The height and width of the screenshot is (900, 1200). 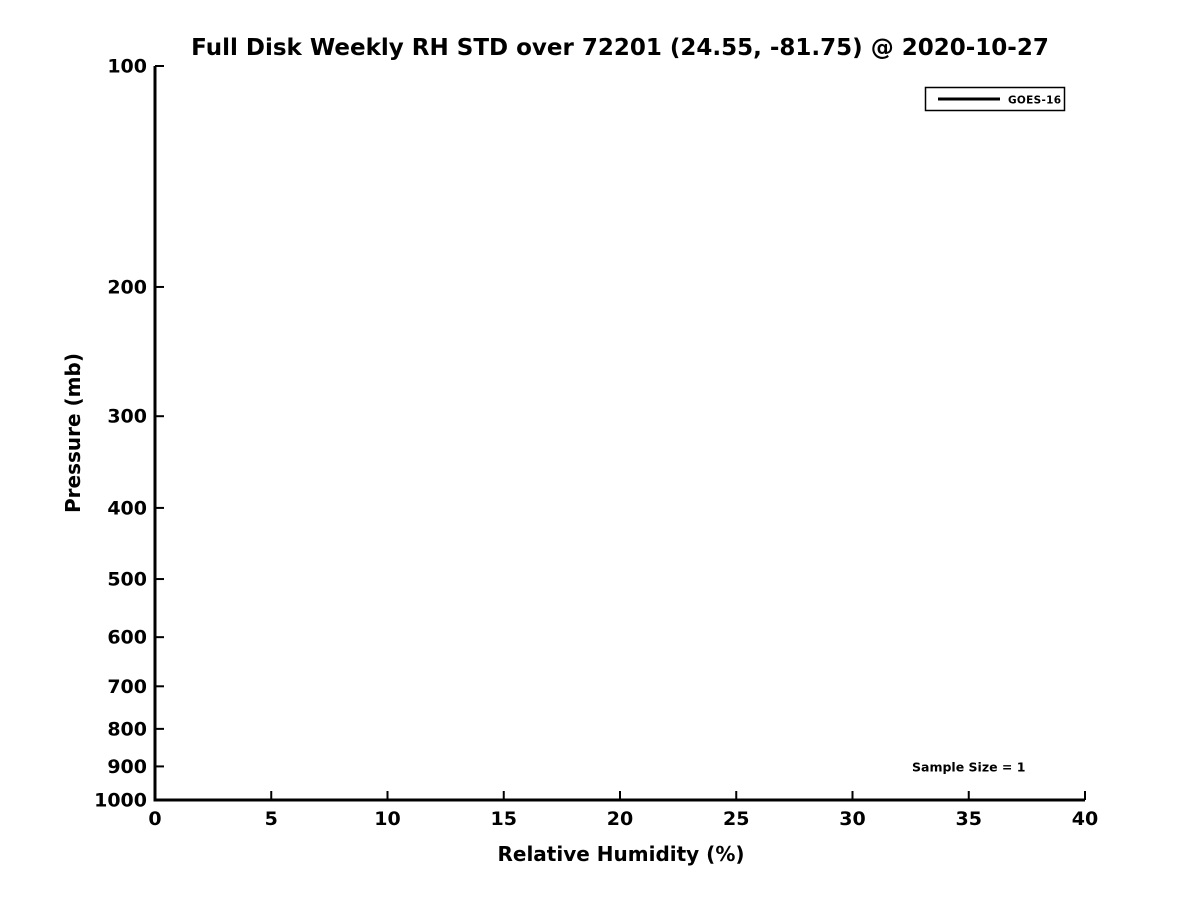 What do you see at coordinates (1034, 101) in the screenshot?
I see `legend-series-label: GOES-16` at bounding box center [1034, 101].